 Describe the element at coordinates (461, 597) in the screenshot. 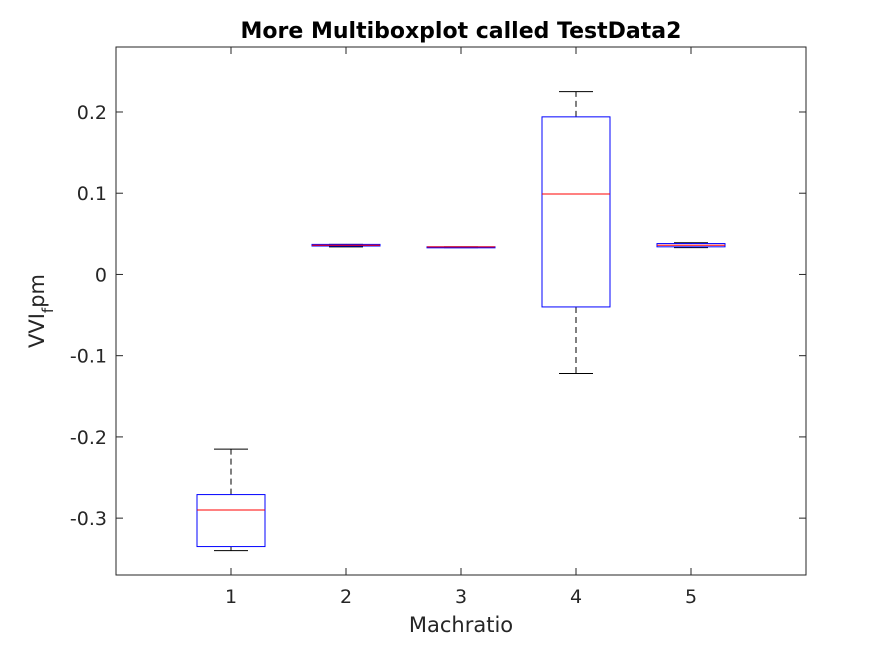

I see `x-tick-label: 3` at that location.